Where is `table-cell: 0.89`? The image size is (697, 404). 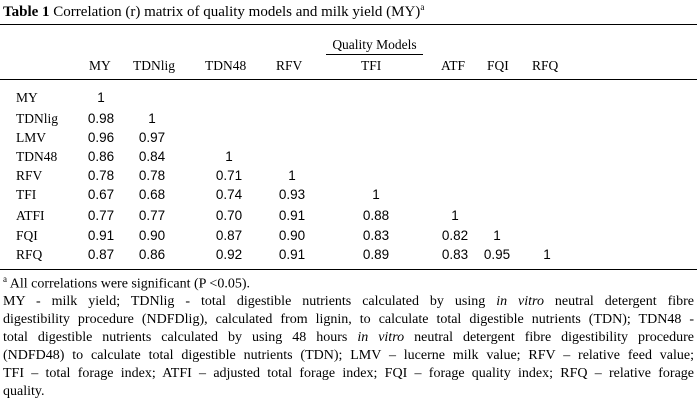
table-cell: 0.89 is located at coordinates (376, 254).